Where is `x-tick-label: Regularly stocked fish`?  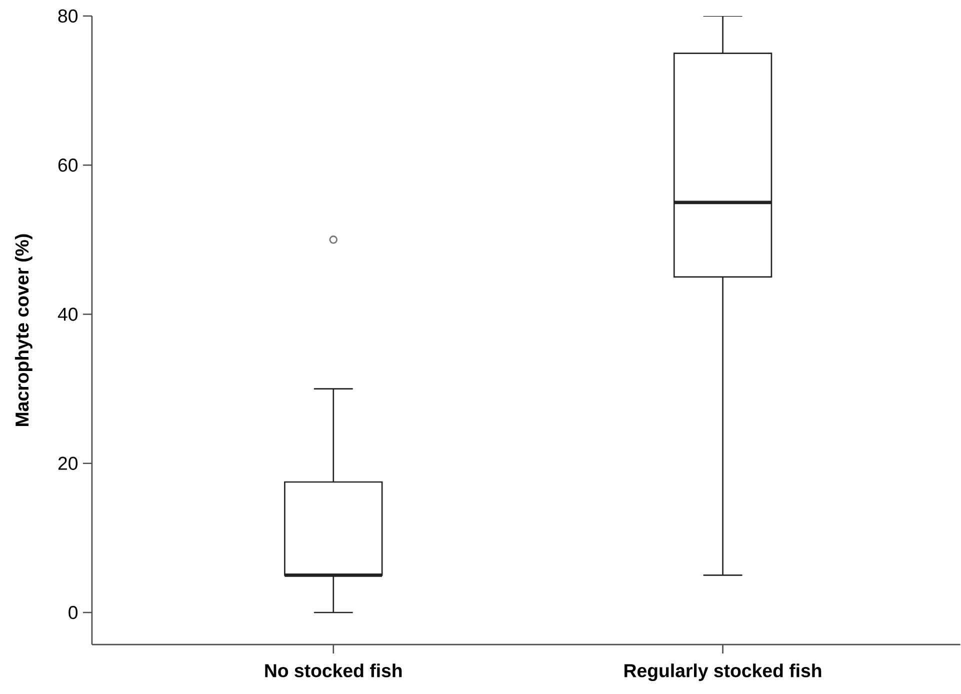
x-tick-label: Regularly stocked fish is located at coordinates (723, 673).